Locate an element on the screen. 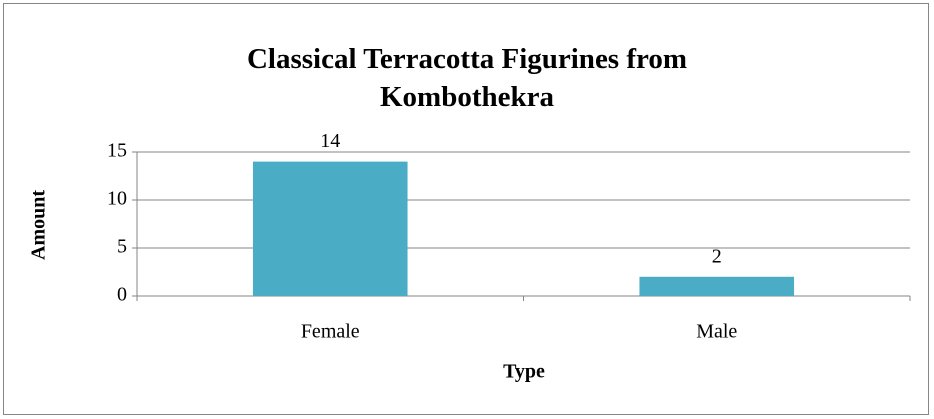  data-label: 14 is located at coordinates (330, 141).